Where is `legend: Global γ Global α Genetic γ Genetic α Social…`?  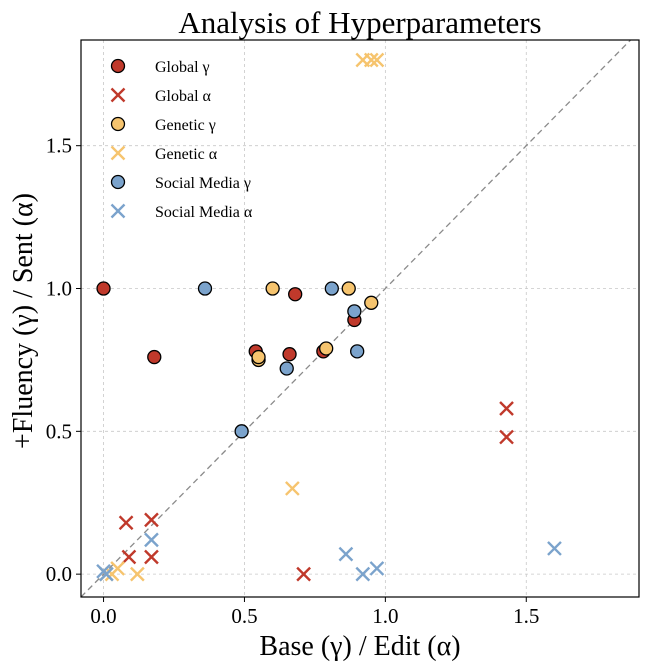
legend: Global γ Global α Genetic γ Genetic α Social… is located at coordinates (181, 139).